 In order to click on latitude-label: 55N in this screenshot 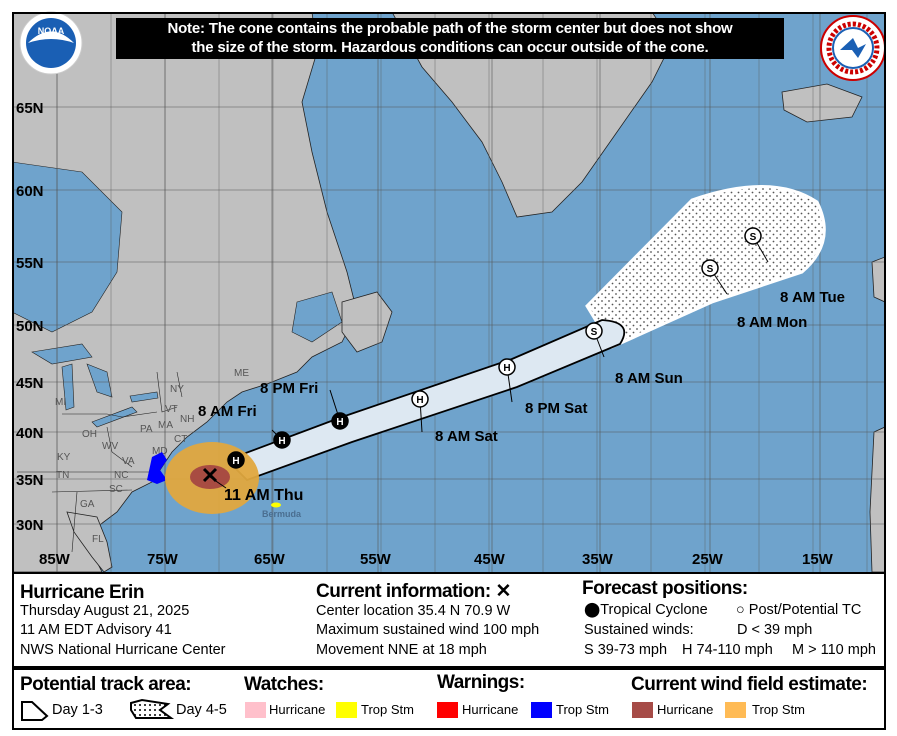, I will do `click(30, 263)`.